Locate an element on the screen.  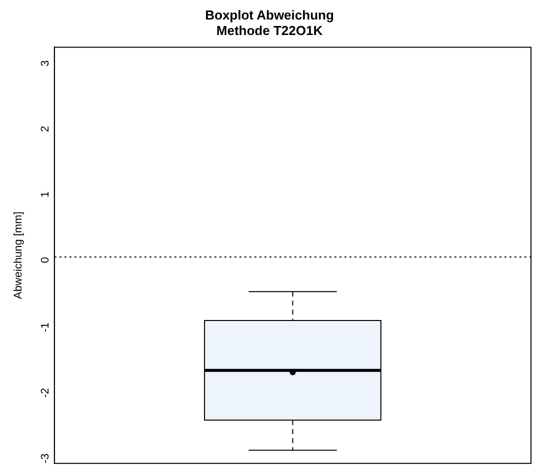
y-tick-label: 1 is located at coordinates (45, 194).